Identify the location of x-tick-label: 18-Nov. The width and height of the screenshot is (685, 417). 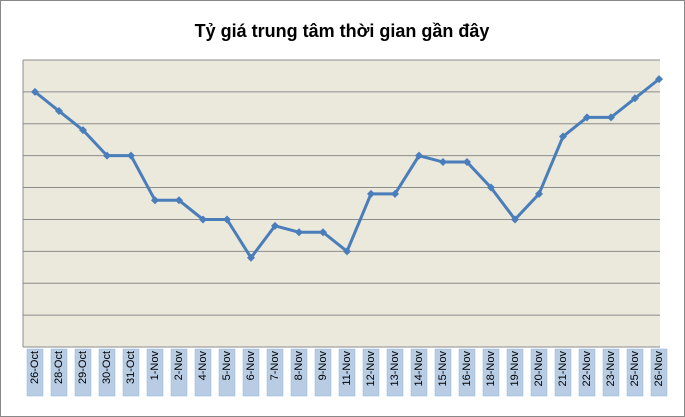
(491, 369).